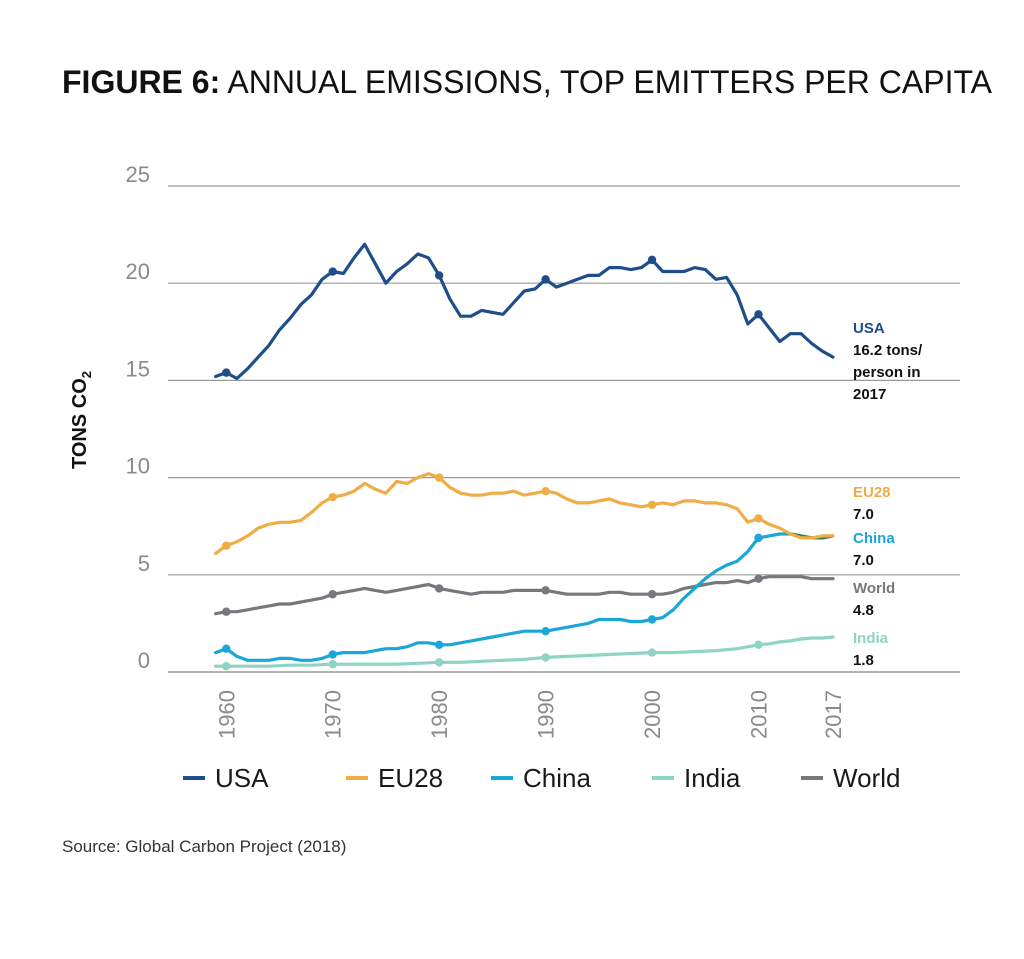 This screenshot has height=959, width=1024. I want to click on chart-title-bold: FIGURE 6:, so click(141, 82).